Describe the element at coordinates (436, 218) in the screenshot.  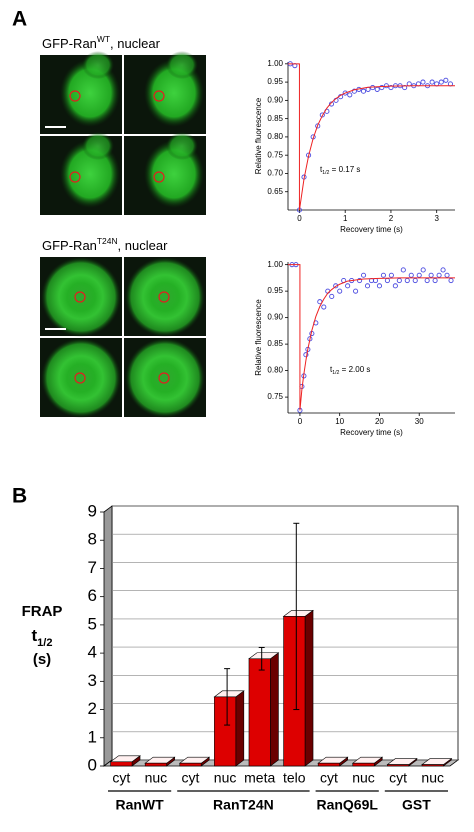
I see `x-tick-label: 3` at that location.